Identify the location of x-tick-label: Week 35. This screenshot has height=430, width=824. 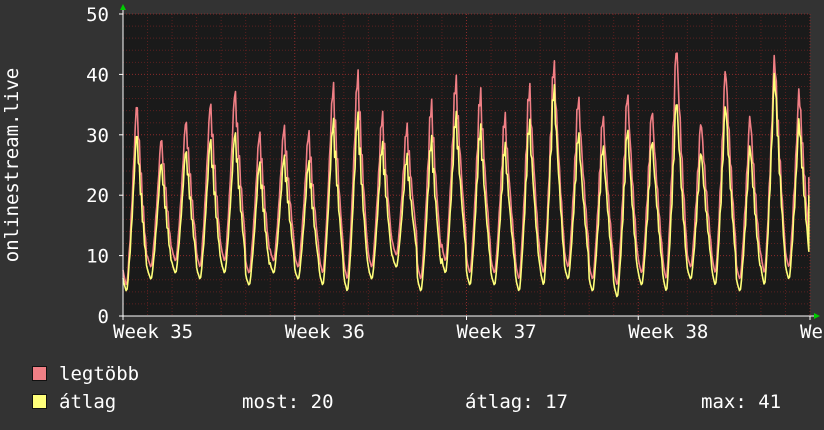
(153, 332).